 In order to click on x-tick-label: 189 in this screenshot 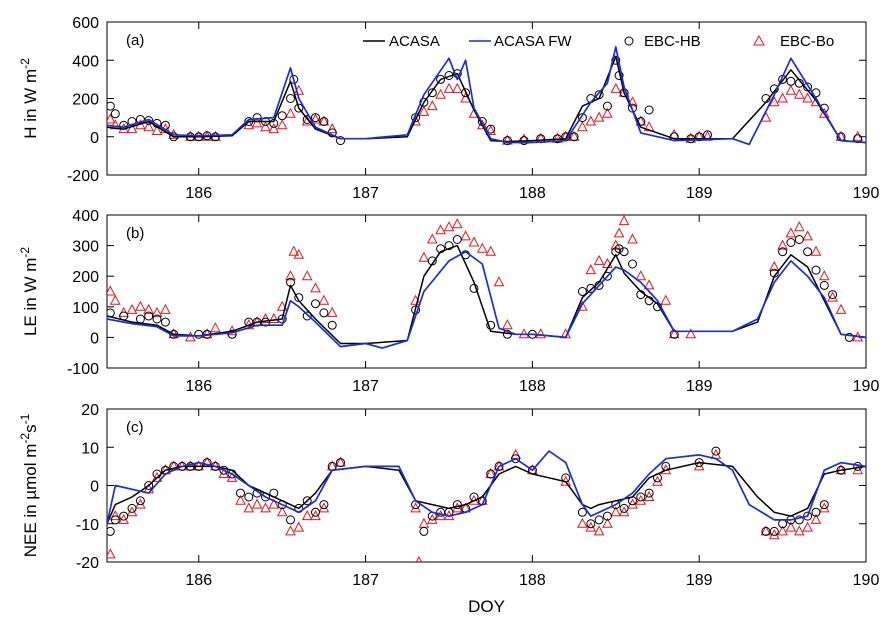, I will do `click(699, 193)`.